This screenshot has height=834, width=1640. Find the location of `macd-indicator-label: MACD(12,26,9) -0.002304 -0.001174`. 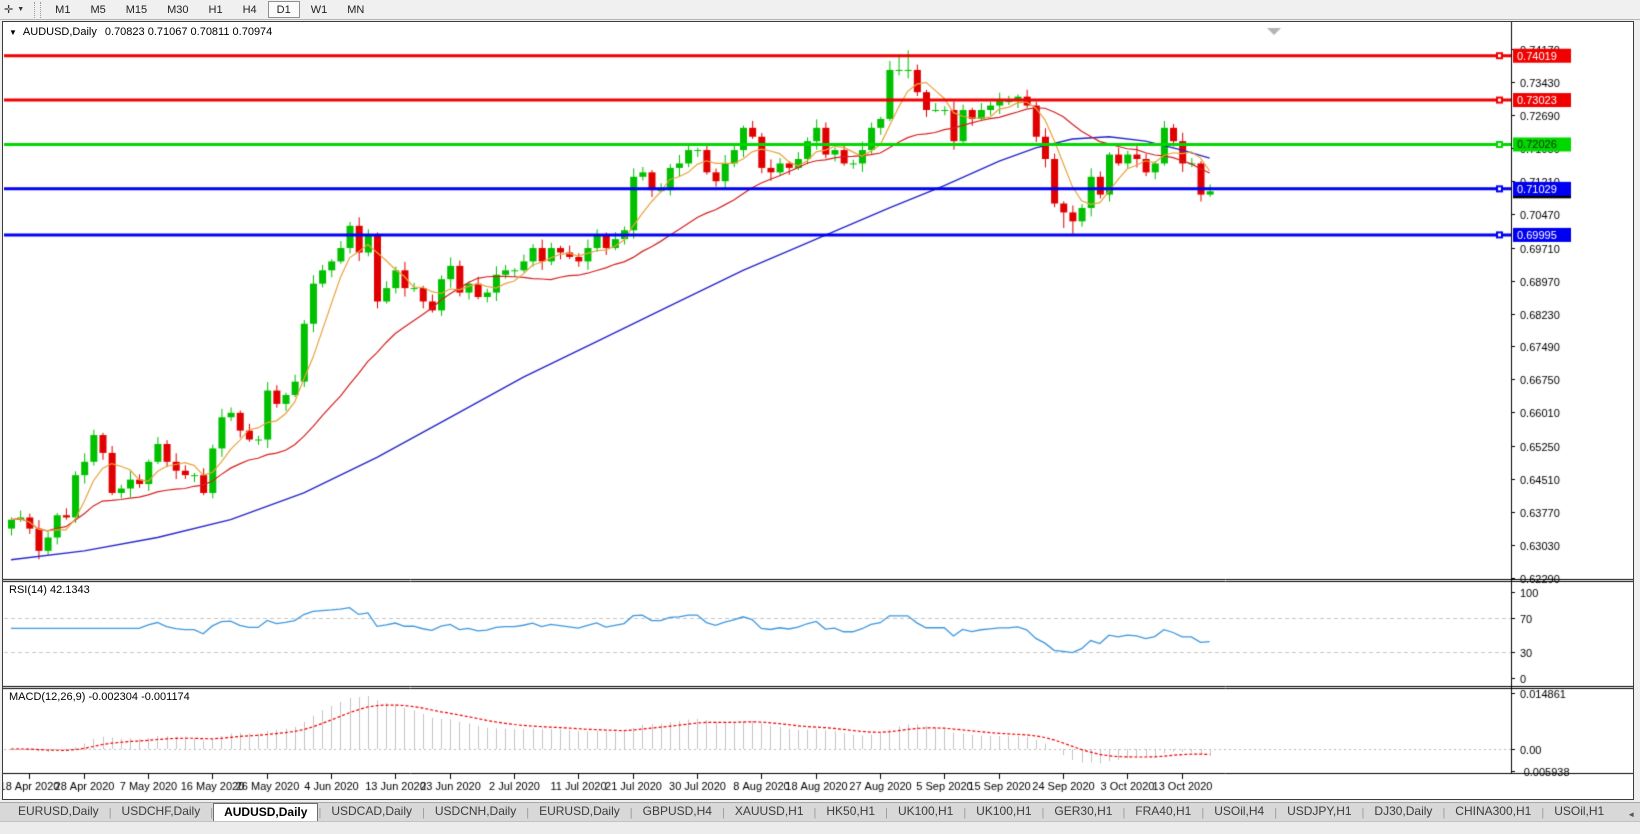

macd-indicator-label: MACD(12,26,9) -0.002304 -0.001174 is located at coordinates (99, 697).